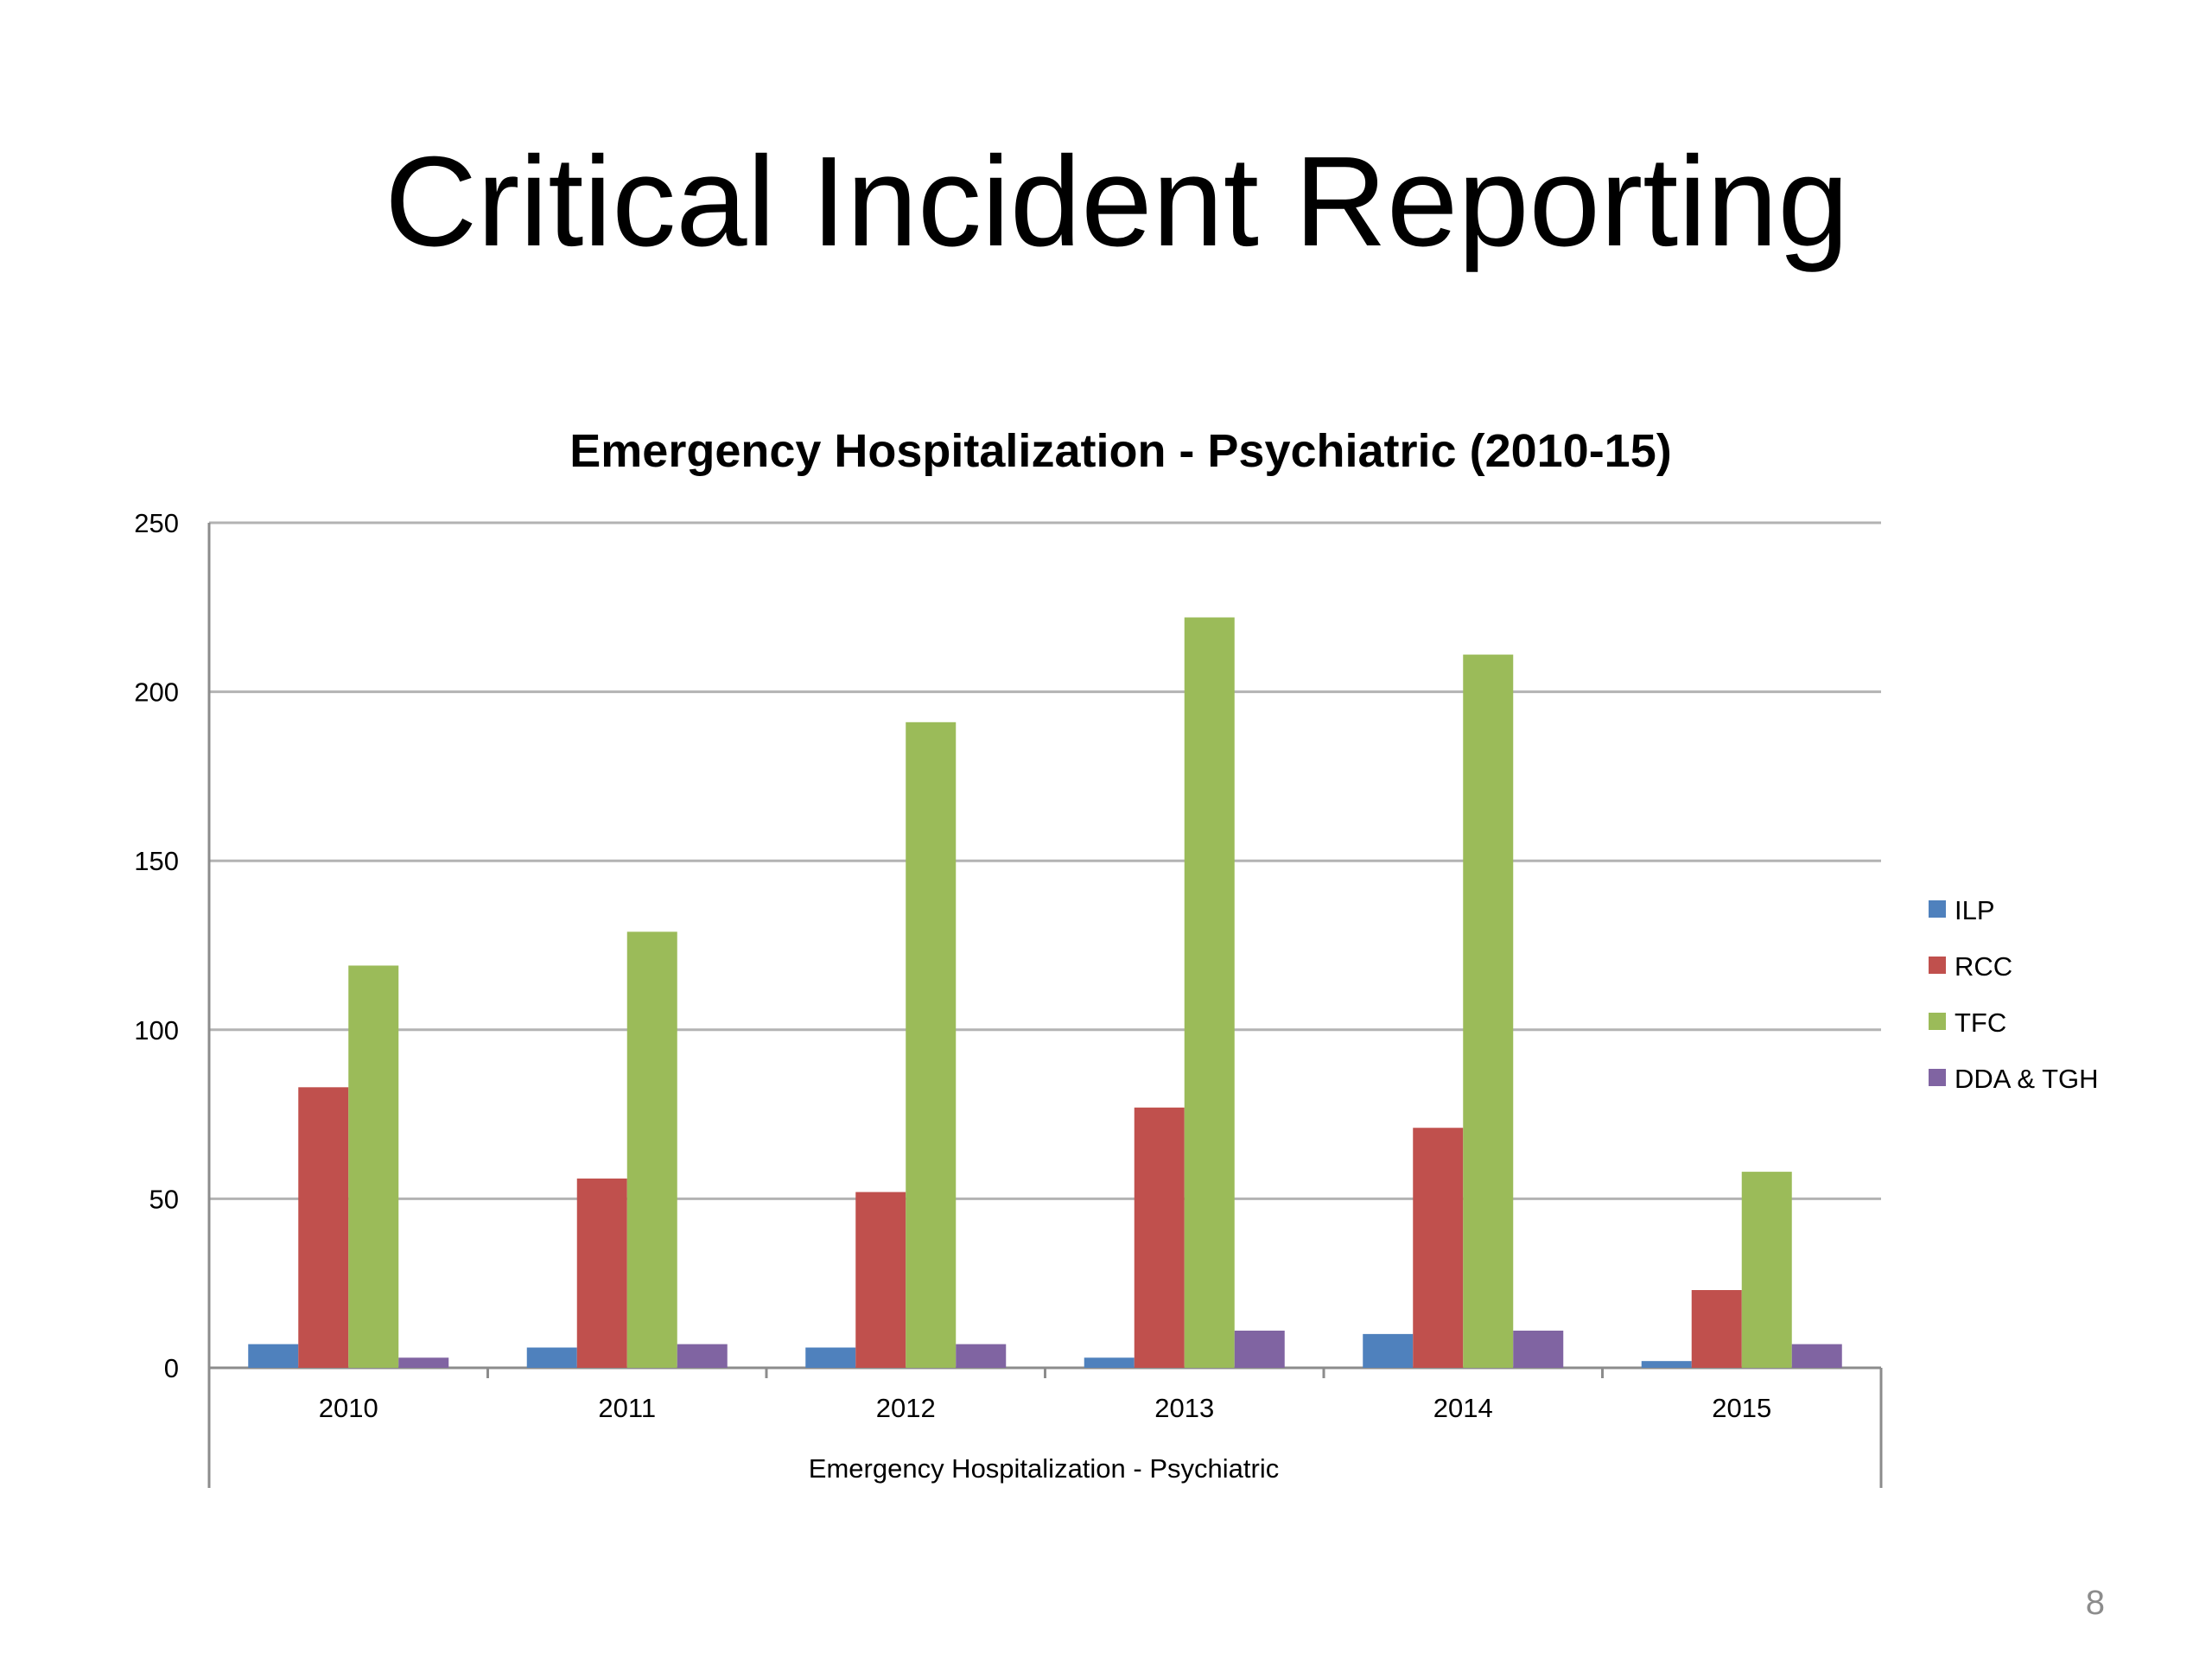 The image size is (2212, 1659). Describe the element at coordinates (601, 1273) in the screenshot. I see `bar-rcc-2011` at that location.